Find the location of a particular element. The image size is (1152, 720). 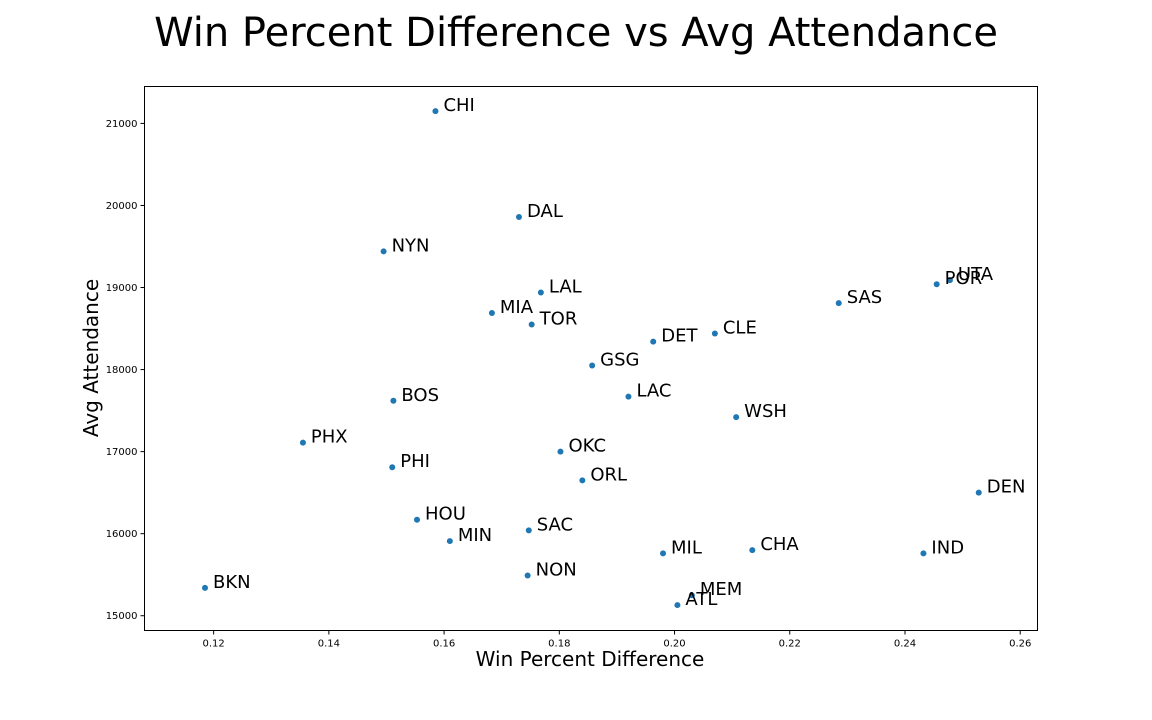

data-point-label: DAL is located at coordinates (545, 211).